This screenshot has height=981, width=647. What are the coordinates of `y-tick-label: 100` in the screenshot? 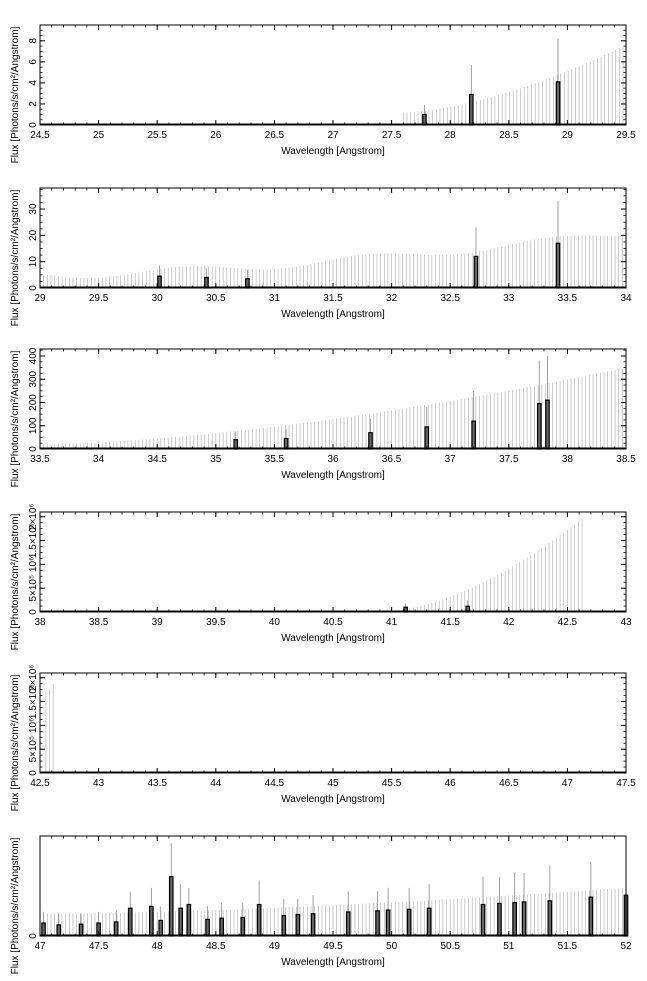 It's located at (33, 425).